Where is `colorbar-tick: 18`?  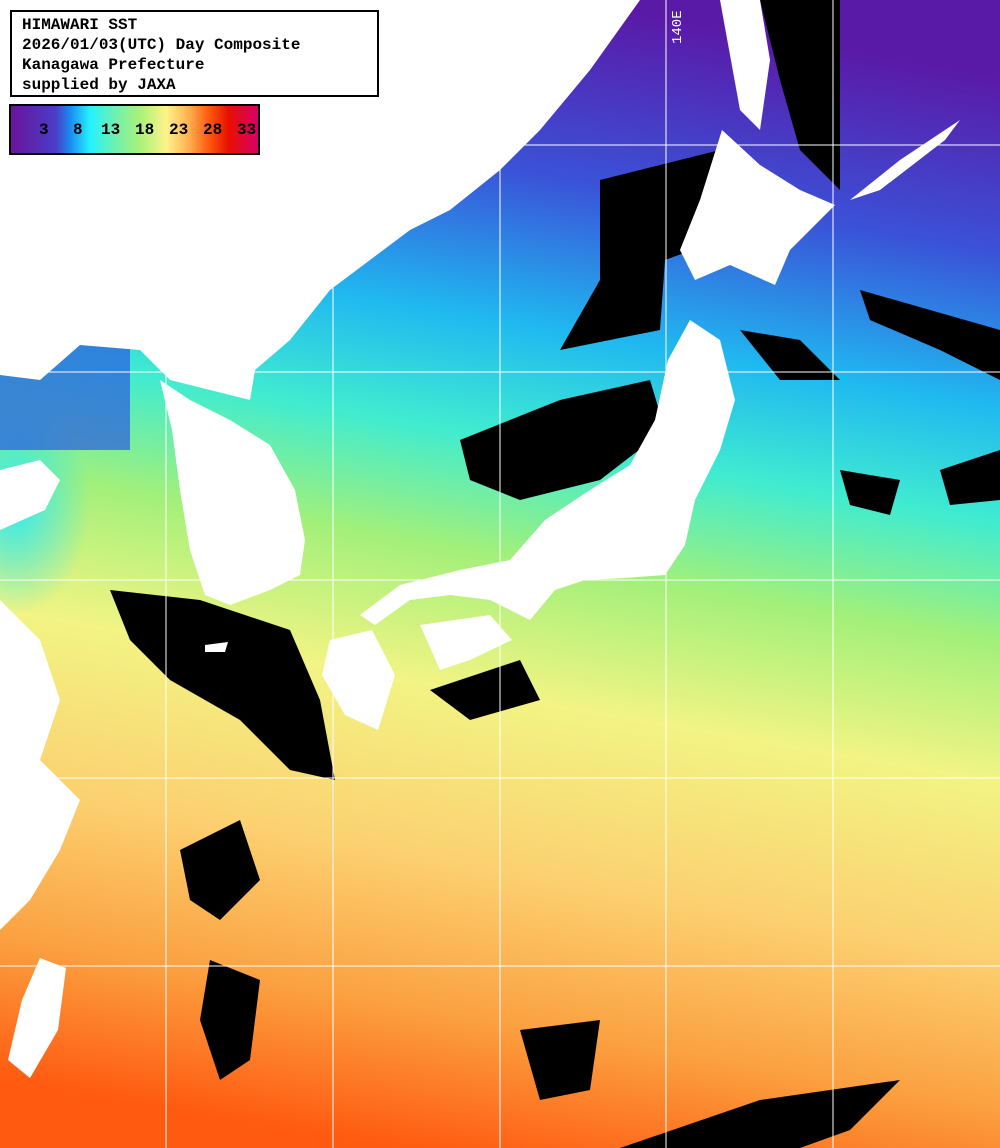 colorbar-tick: 18 is located at coordinates (145, 130).